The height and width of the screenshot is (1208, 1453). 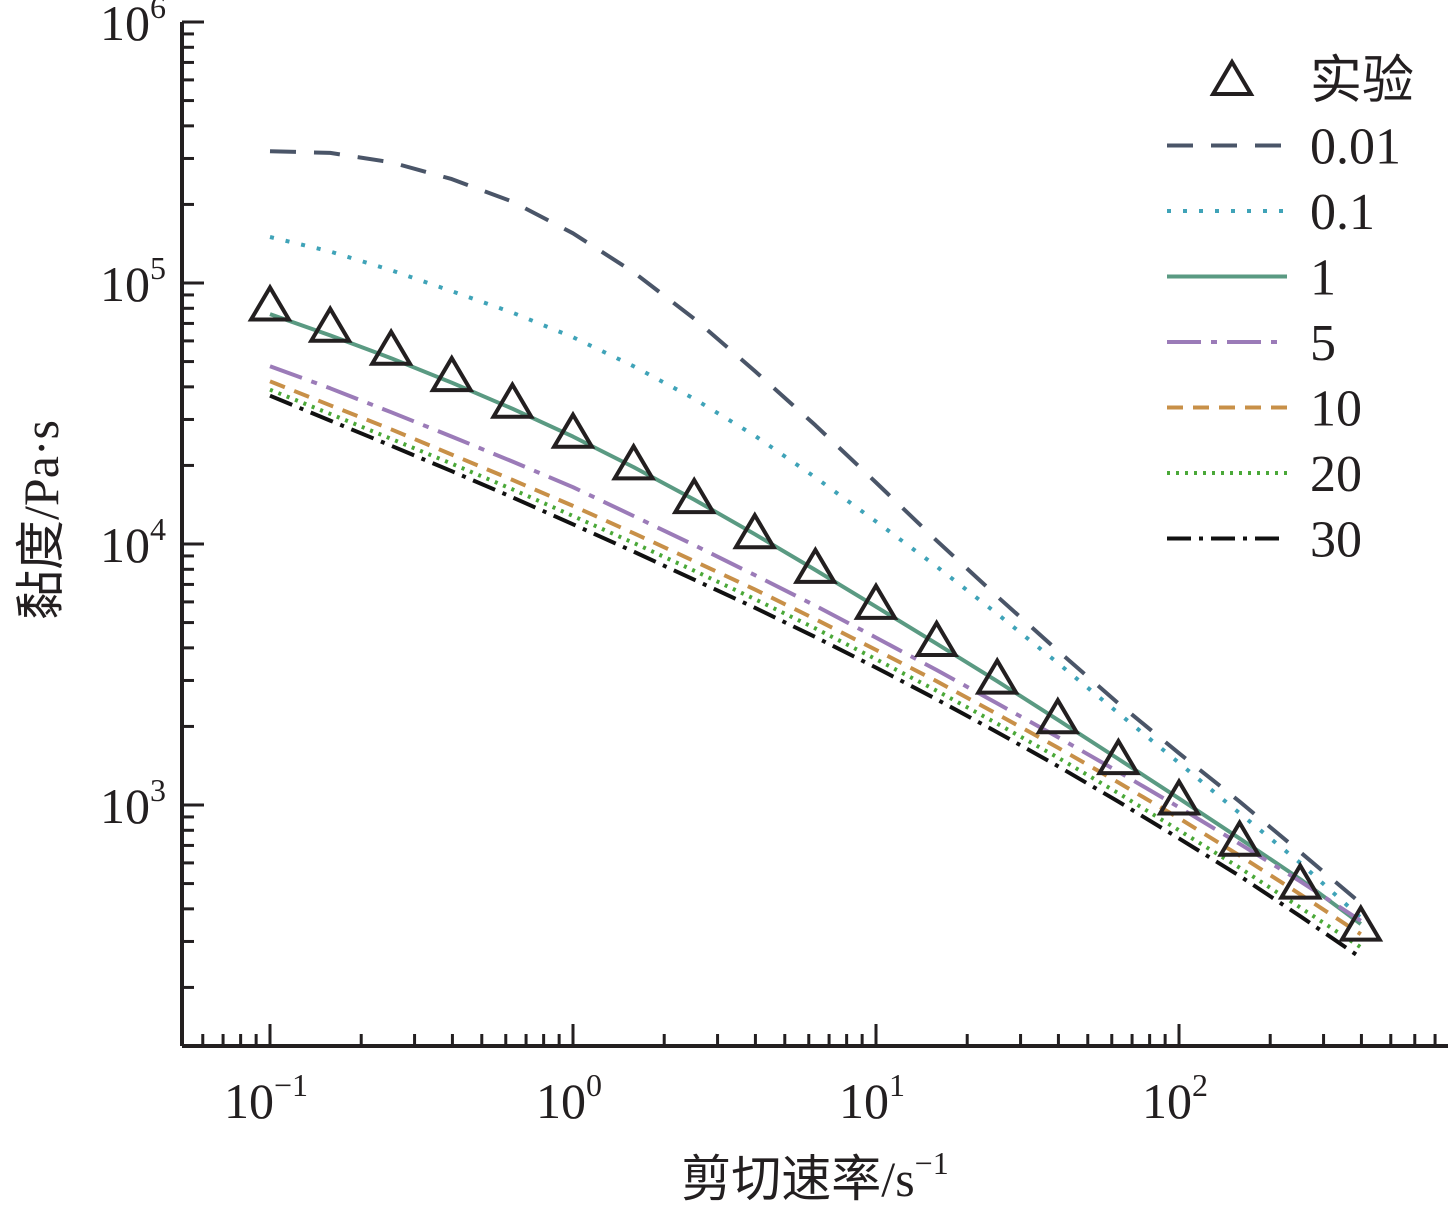 I want to click on x-tick-label: 10⁰, so click(x=569, y=1098).